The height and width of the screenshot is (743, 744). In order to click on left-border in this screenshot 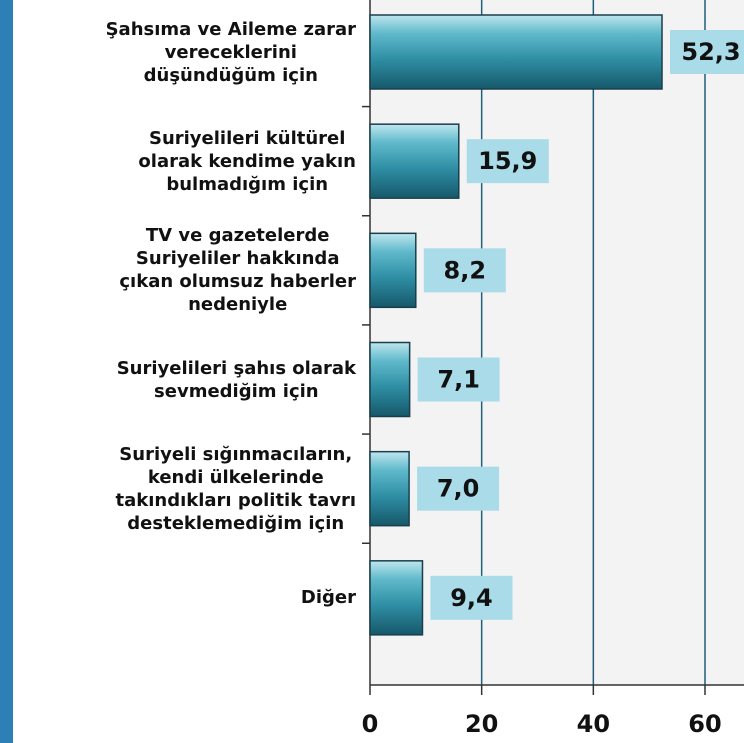, I will do `click(6, 371)`.